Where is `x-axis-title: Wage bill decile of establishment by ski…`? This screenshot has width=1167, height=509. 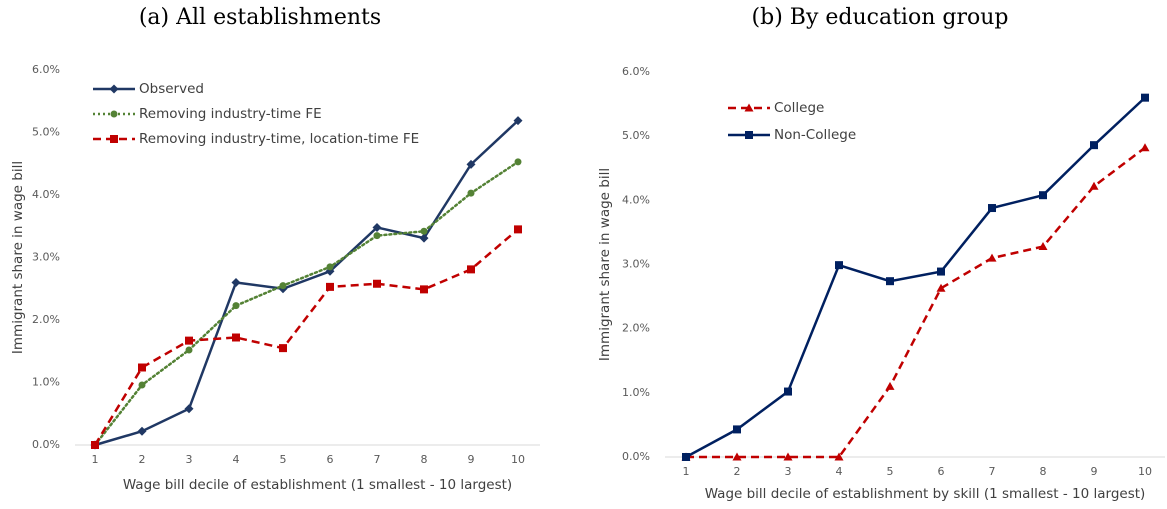
x-axis-title: Wage bill decile of establishment by ski… is located at coordinates (925, 494).